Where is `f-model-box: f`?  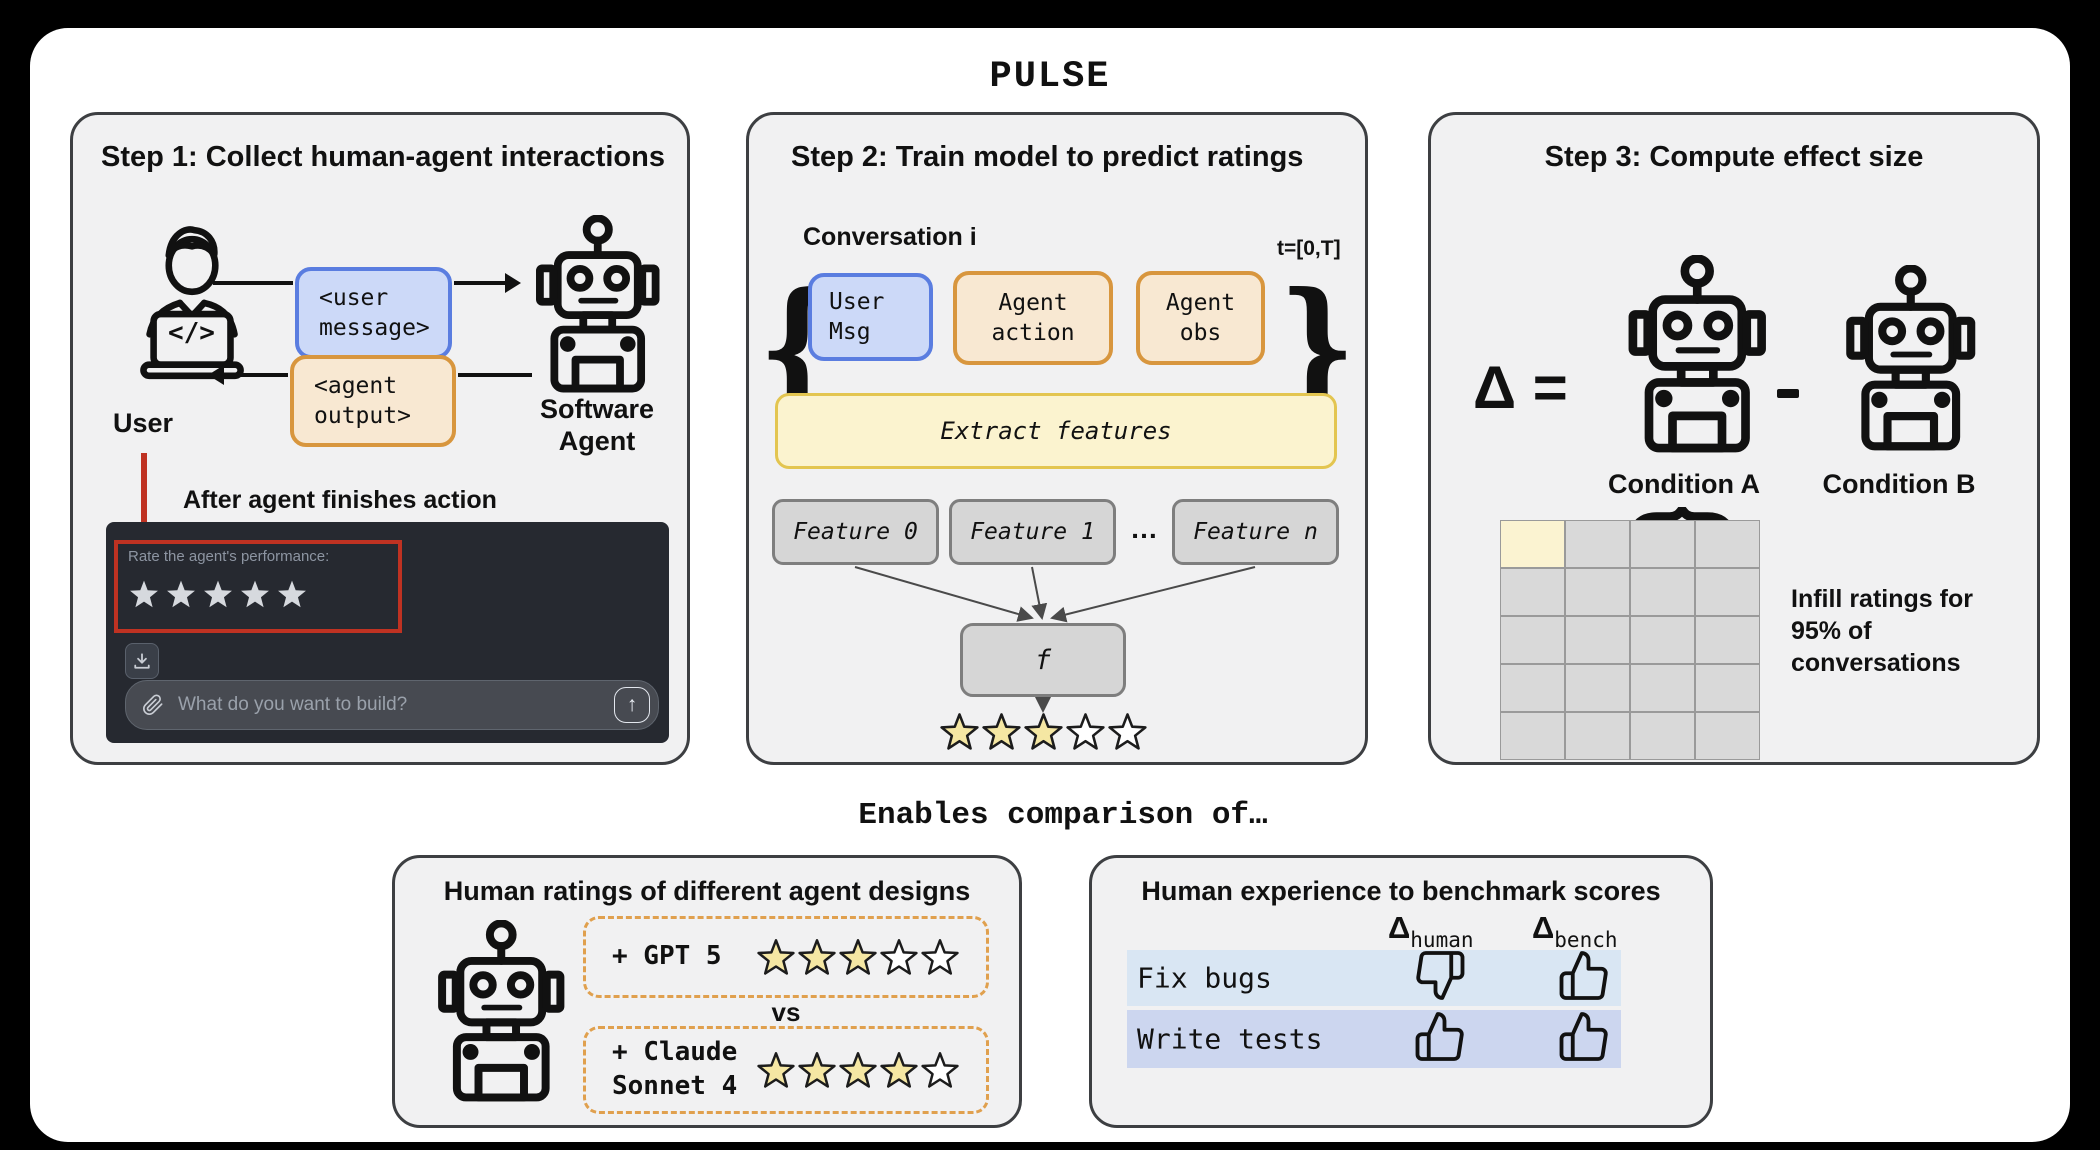
f-model-box: f is located at coordinates (1043, 660).